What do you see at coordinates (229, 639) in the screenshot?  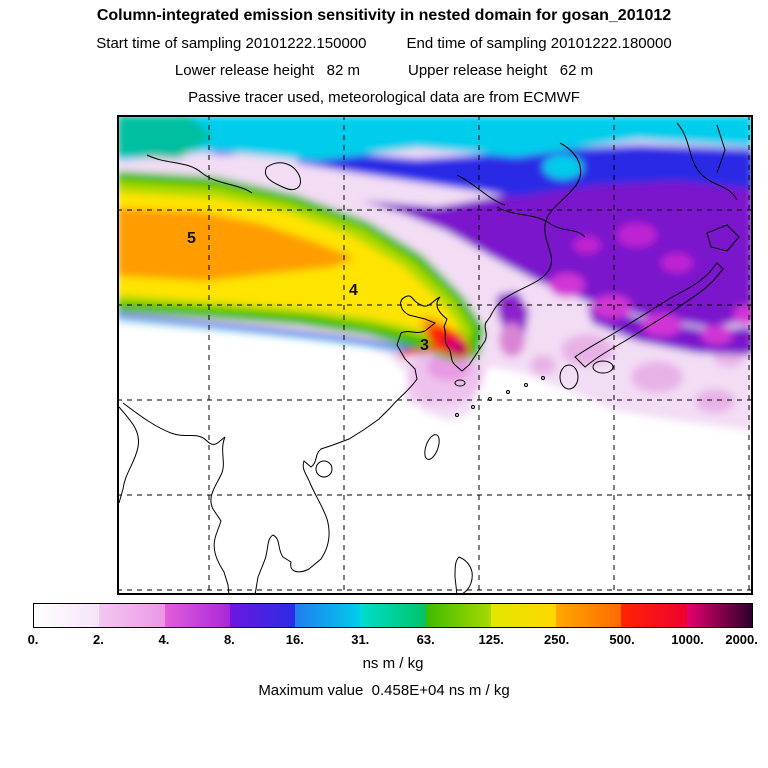 I see `colorbar-tick-label: 8.` at bounding box center [229, 639].